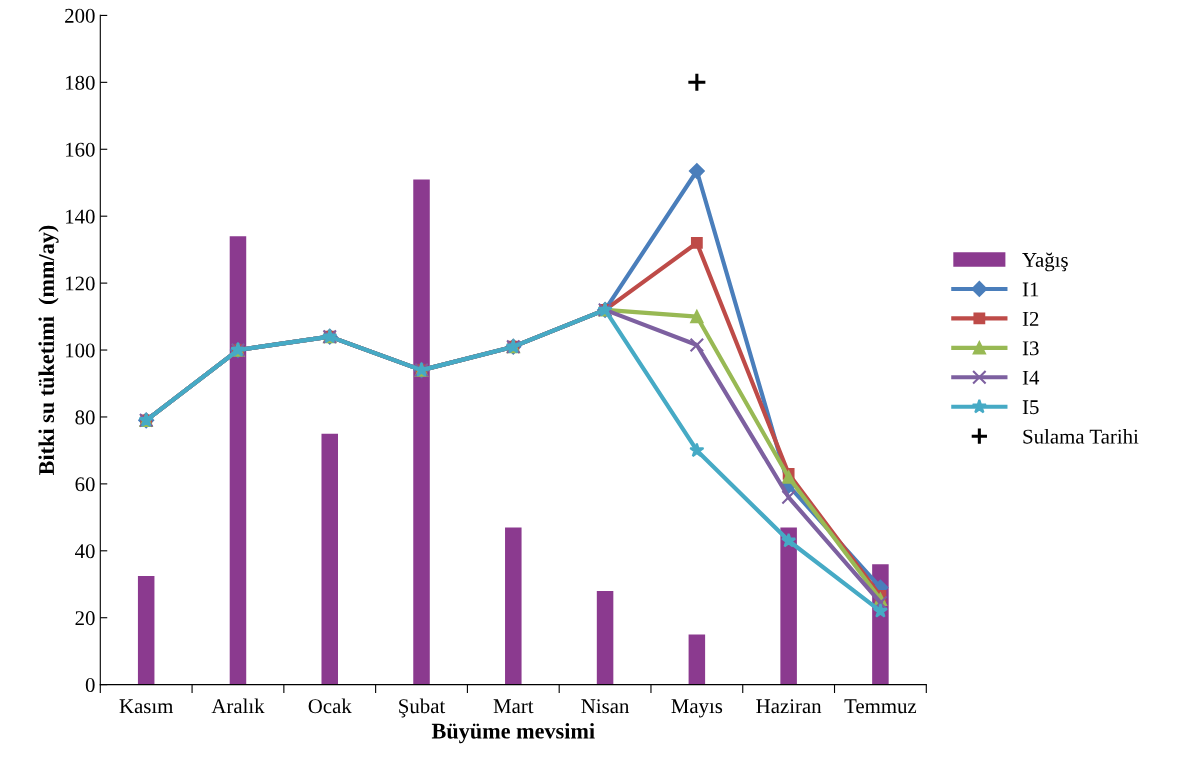 Image resolution: width=1180 pixels, height=771 pixels. I want to click on legend-label: Yağış, so click(1045, 262).